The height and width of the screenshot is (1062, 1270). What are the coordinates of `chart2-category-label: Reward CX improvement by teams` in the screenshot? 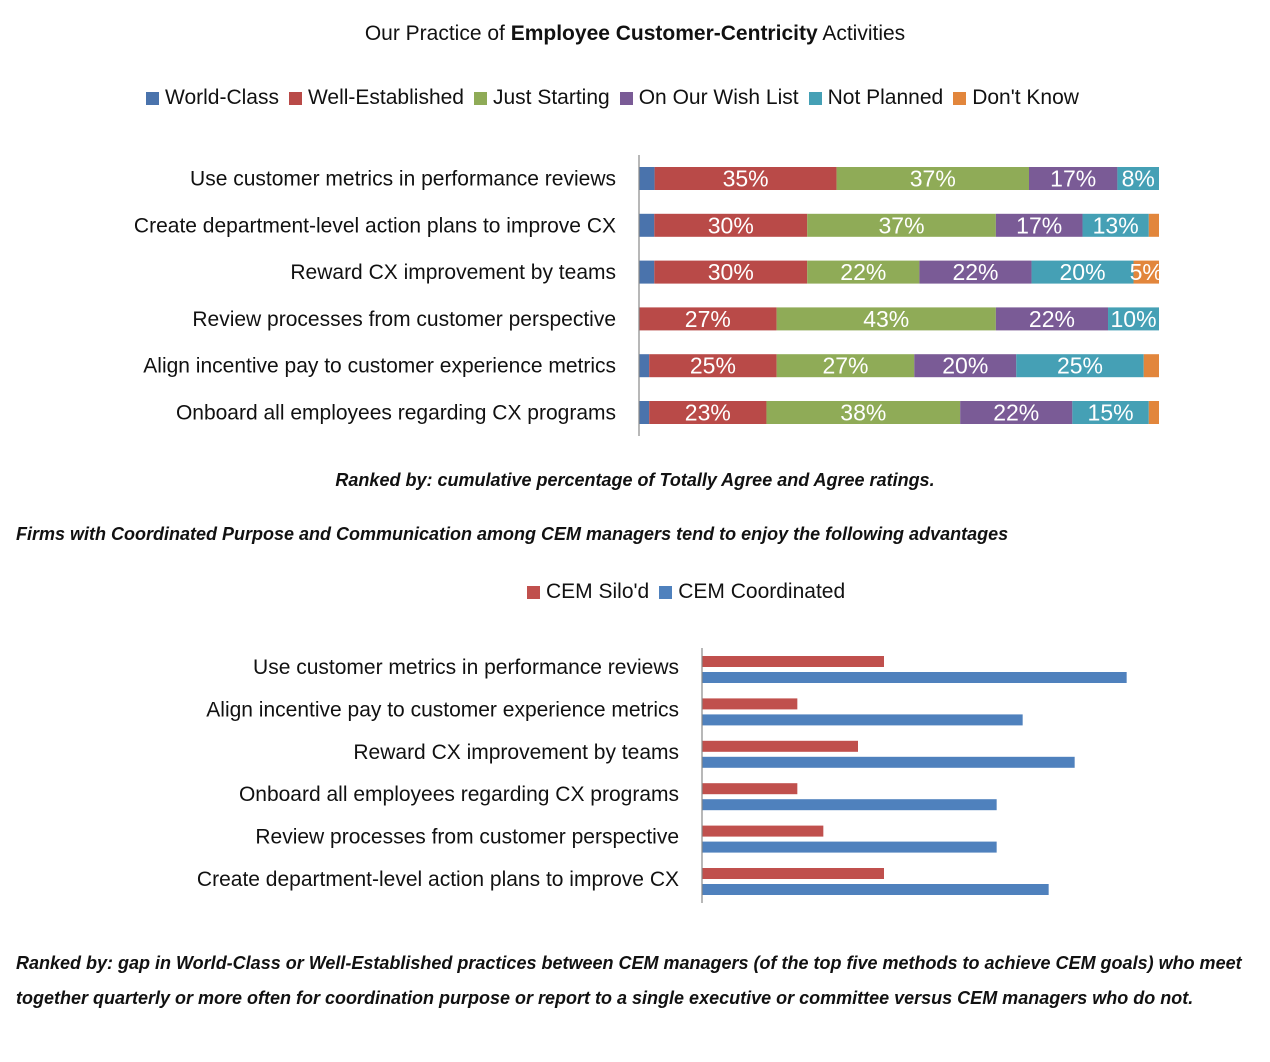 It's located at (516, 752).